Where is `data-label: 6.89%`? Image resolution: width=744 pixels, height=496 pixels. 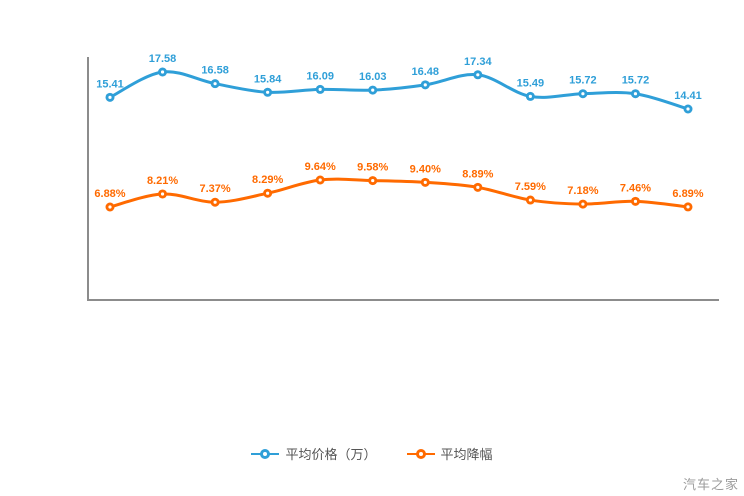
data-label: 6.89% is located at coordinates (687, 194).